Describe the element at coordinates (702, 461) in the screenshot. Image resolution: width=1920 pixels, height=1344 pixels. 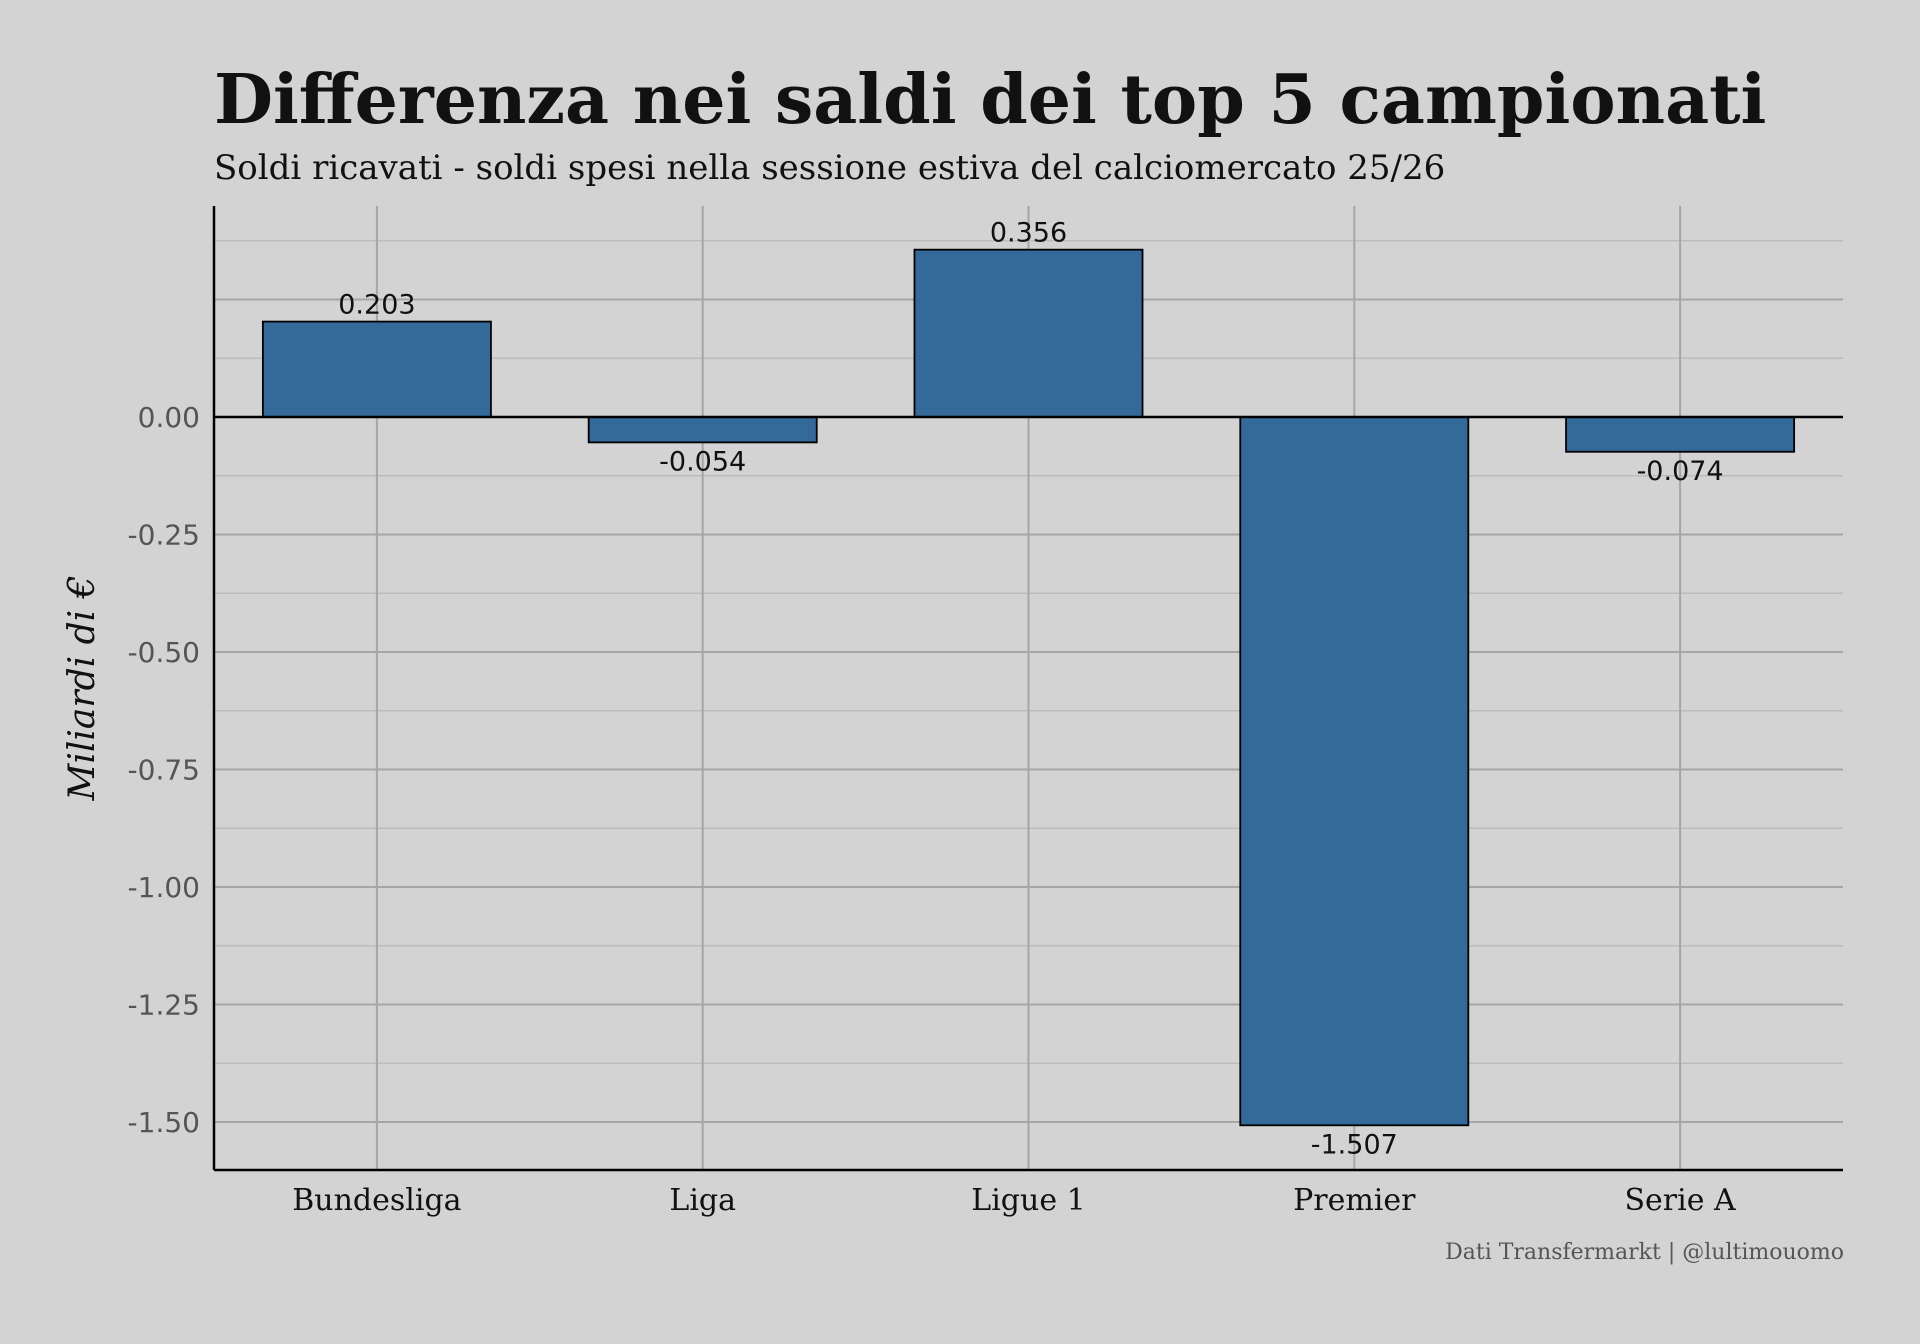
I see `data-label: -0.054` at that location.